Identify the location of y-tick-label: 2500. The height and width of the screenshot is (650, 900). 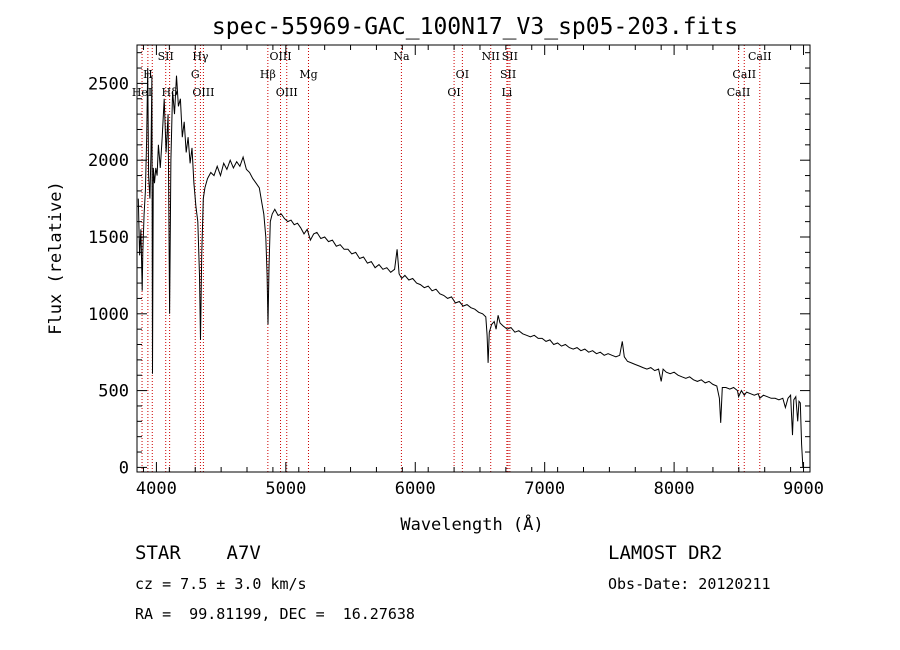
(108, 84).